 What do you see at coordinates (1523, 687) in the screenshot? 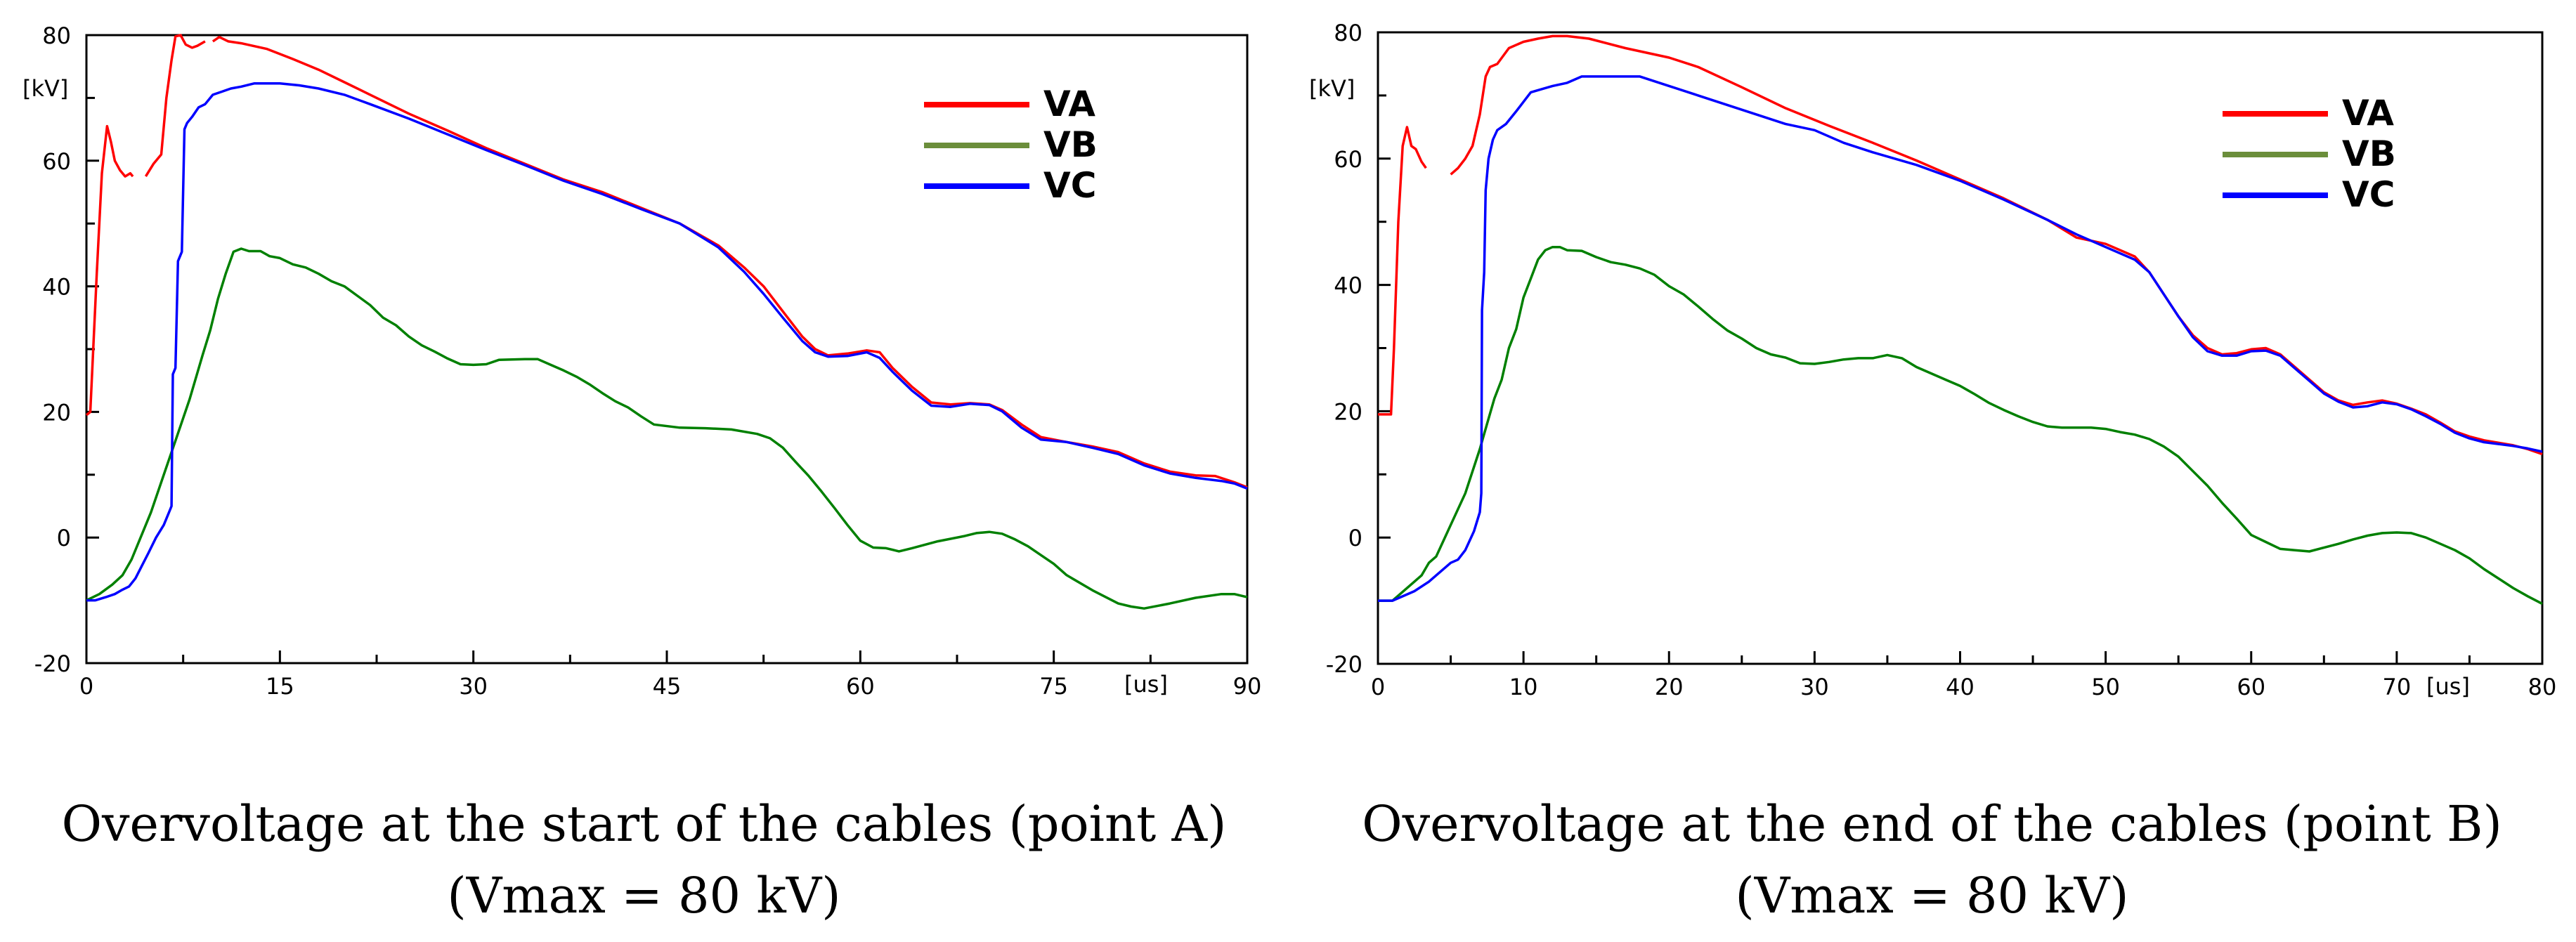
I see `x-tick-label: 10` at bounding box center [1523, 687].